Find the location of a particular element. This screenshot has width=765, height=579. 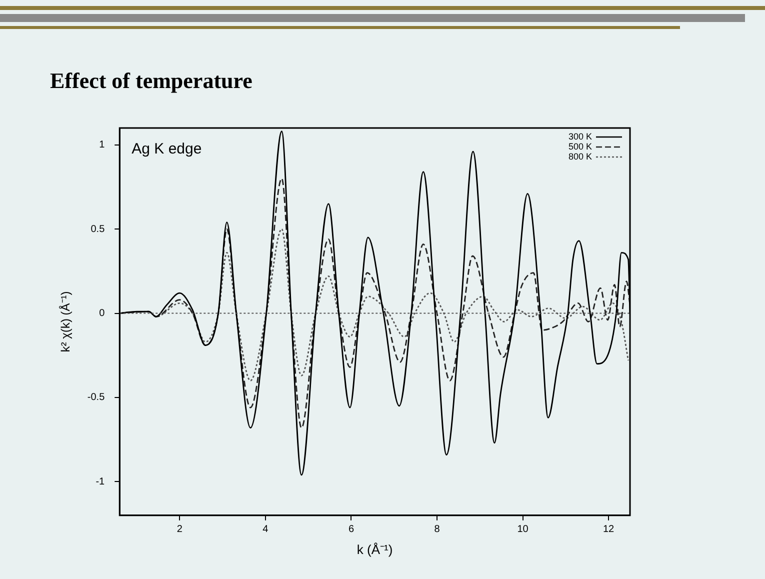

x-axis-title: k (Å⁻¹) is located at coordinates (374, 549).